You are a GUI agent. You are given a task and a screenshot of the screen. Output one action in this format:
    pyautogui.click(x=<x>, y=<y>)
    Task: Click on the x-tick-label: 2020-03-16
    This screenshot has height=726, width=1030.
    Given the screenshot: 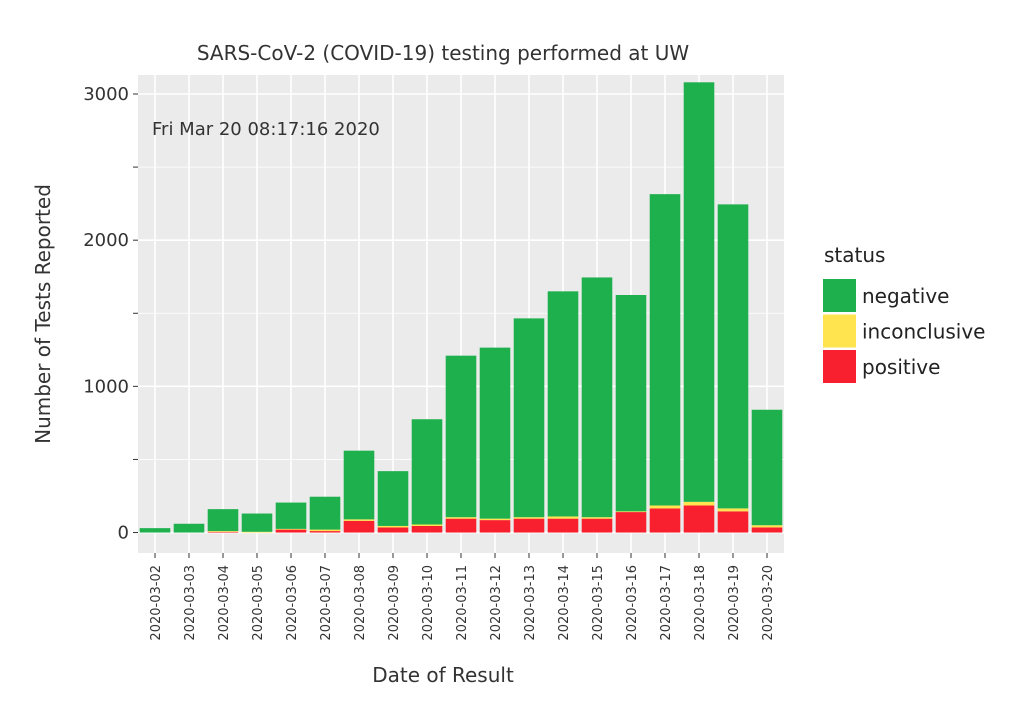 What is the action you would take?
    pyautogui.click(x=632, y=603)
    